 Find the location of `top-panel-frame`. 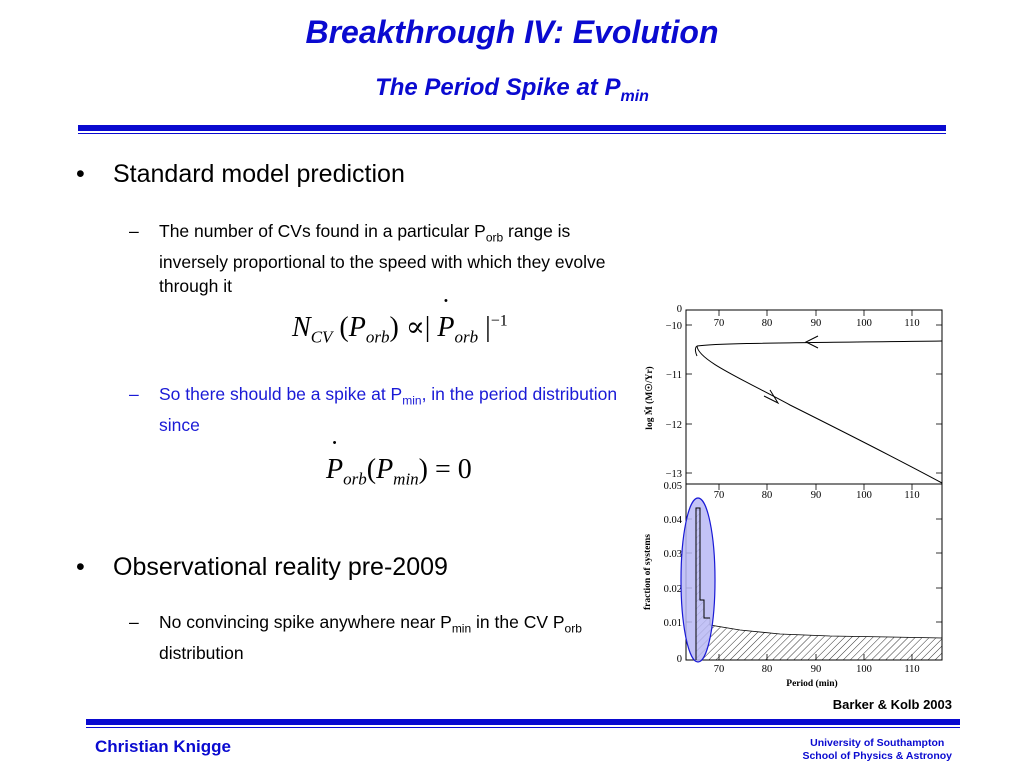

top-panel-frame is located at coordinates (814, 397).